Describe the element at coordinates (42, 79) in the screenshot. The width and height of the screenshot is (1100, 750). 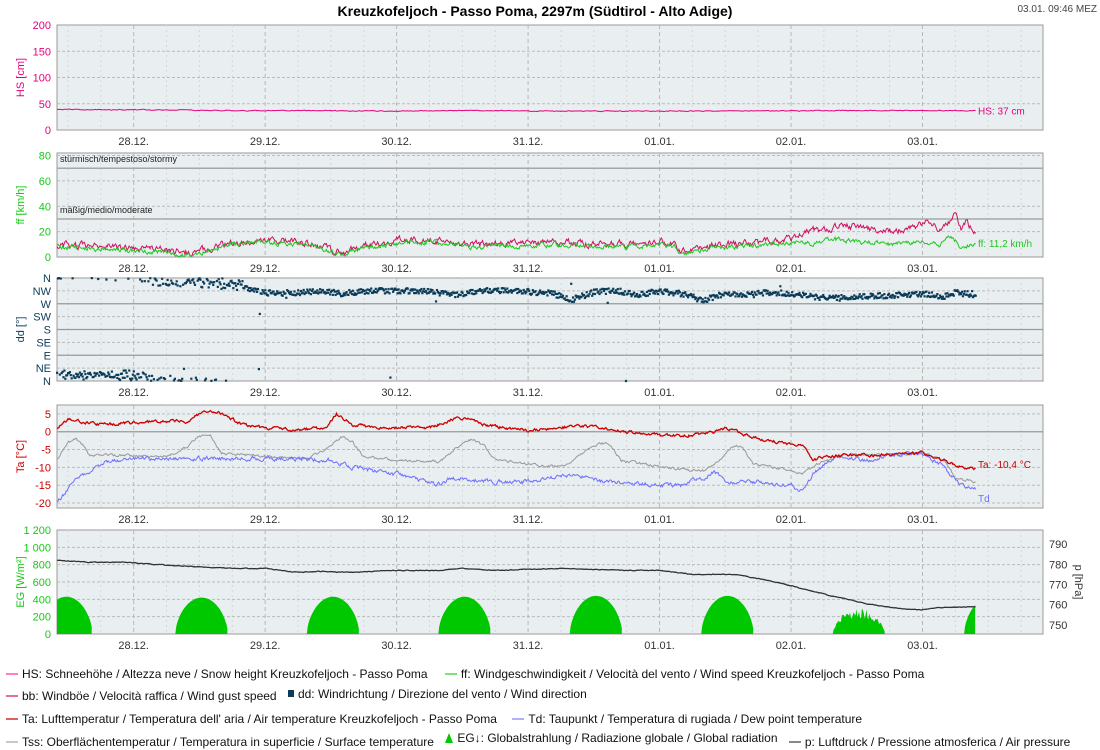
I see `y-tick-label: 100` at that location.